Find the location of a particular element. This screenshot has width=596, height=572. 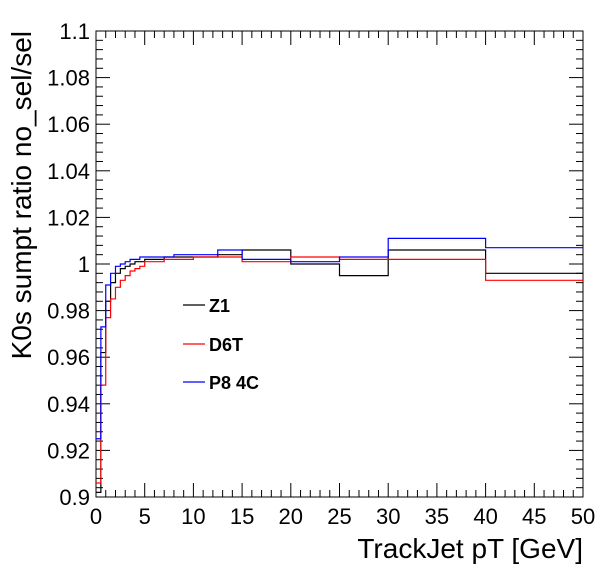

x-tick-label: 40 is located at coordinates (485, 516).